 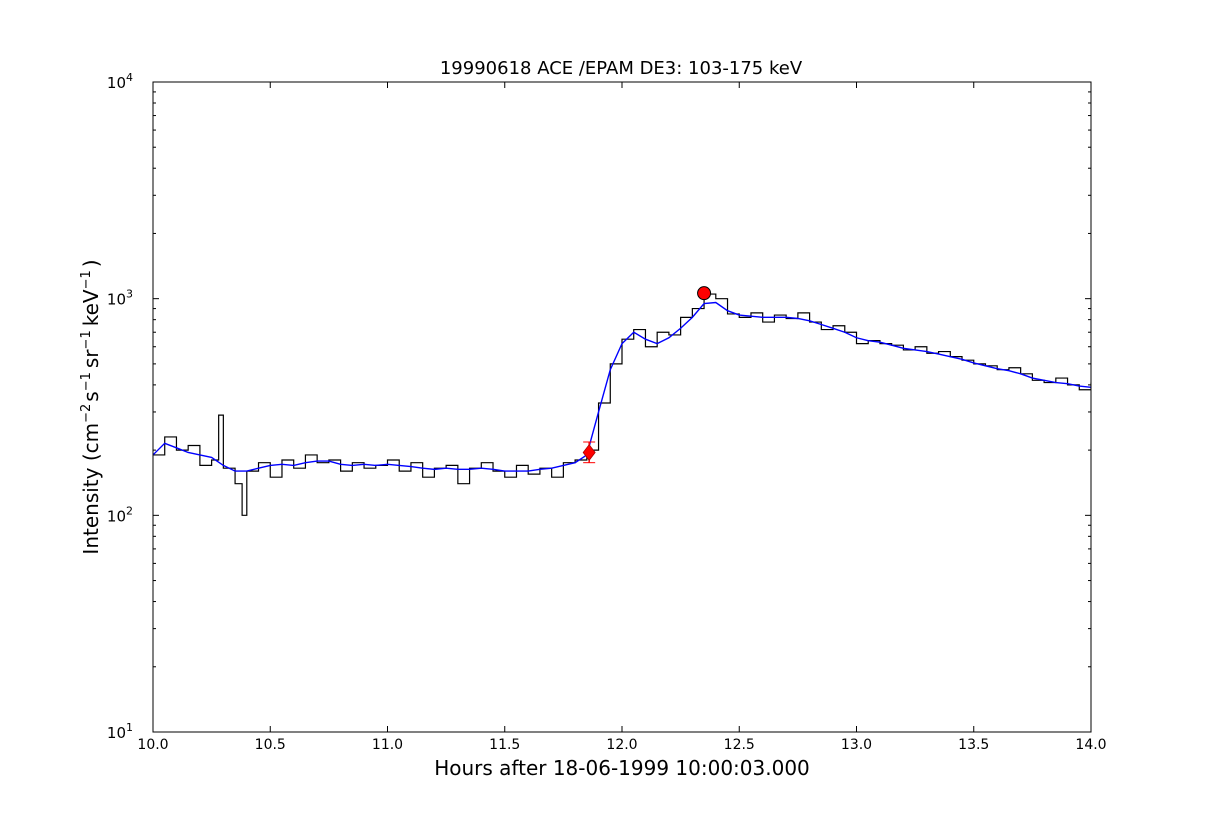 What do you see at coordinates (129, 77) in the screenshot?
I see `y-tick-exponent: 4` at bounding box center [129, 77].